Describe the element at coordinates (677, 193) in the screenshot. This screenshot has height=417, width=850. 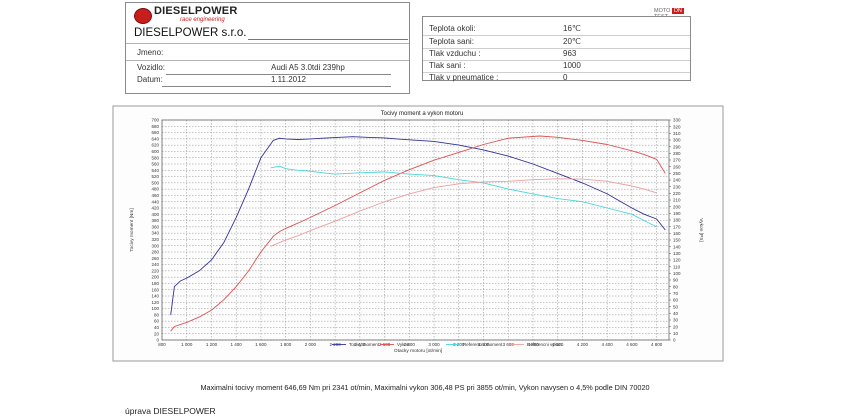
I see `y-right-tick-label: 220` at that location.